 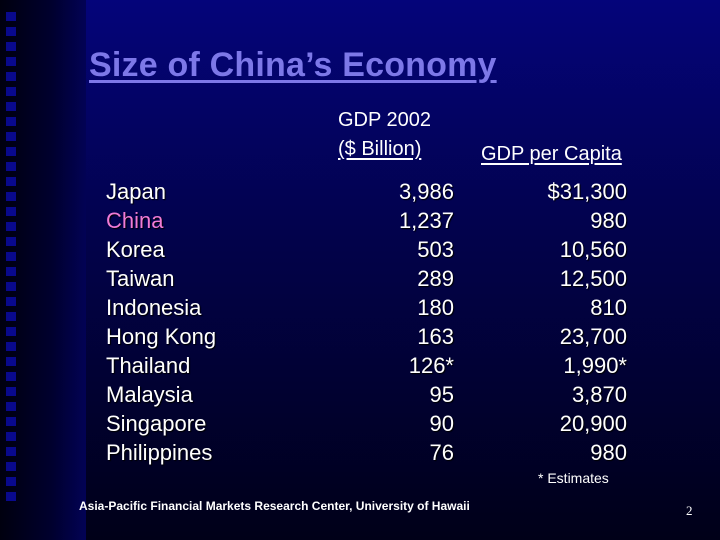 What do you see at coordinates (156, 423) in the screenshot?
I see `country-cell: Singapore` at bounding box center [156, 423].